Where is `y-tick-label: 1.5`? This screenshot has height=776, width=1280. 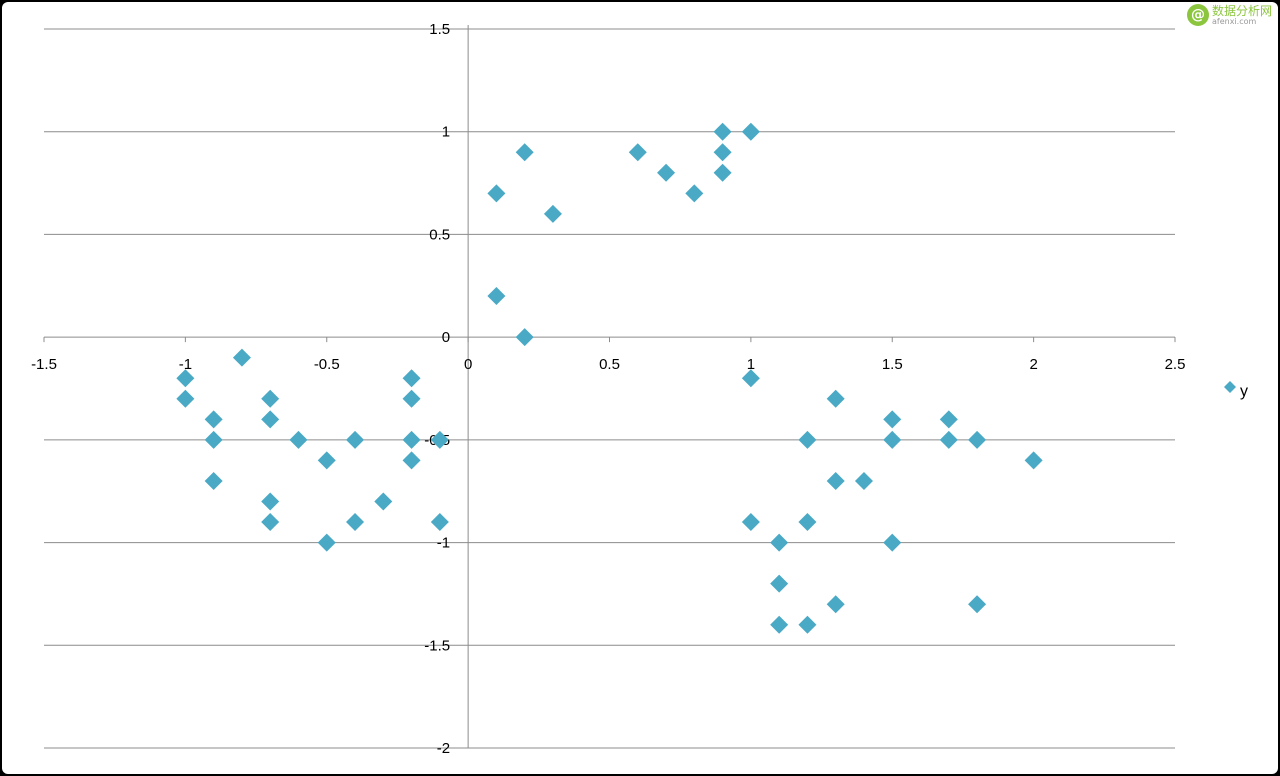 y-tick-label: 1.5 is located at coordinates (439, 29).